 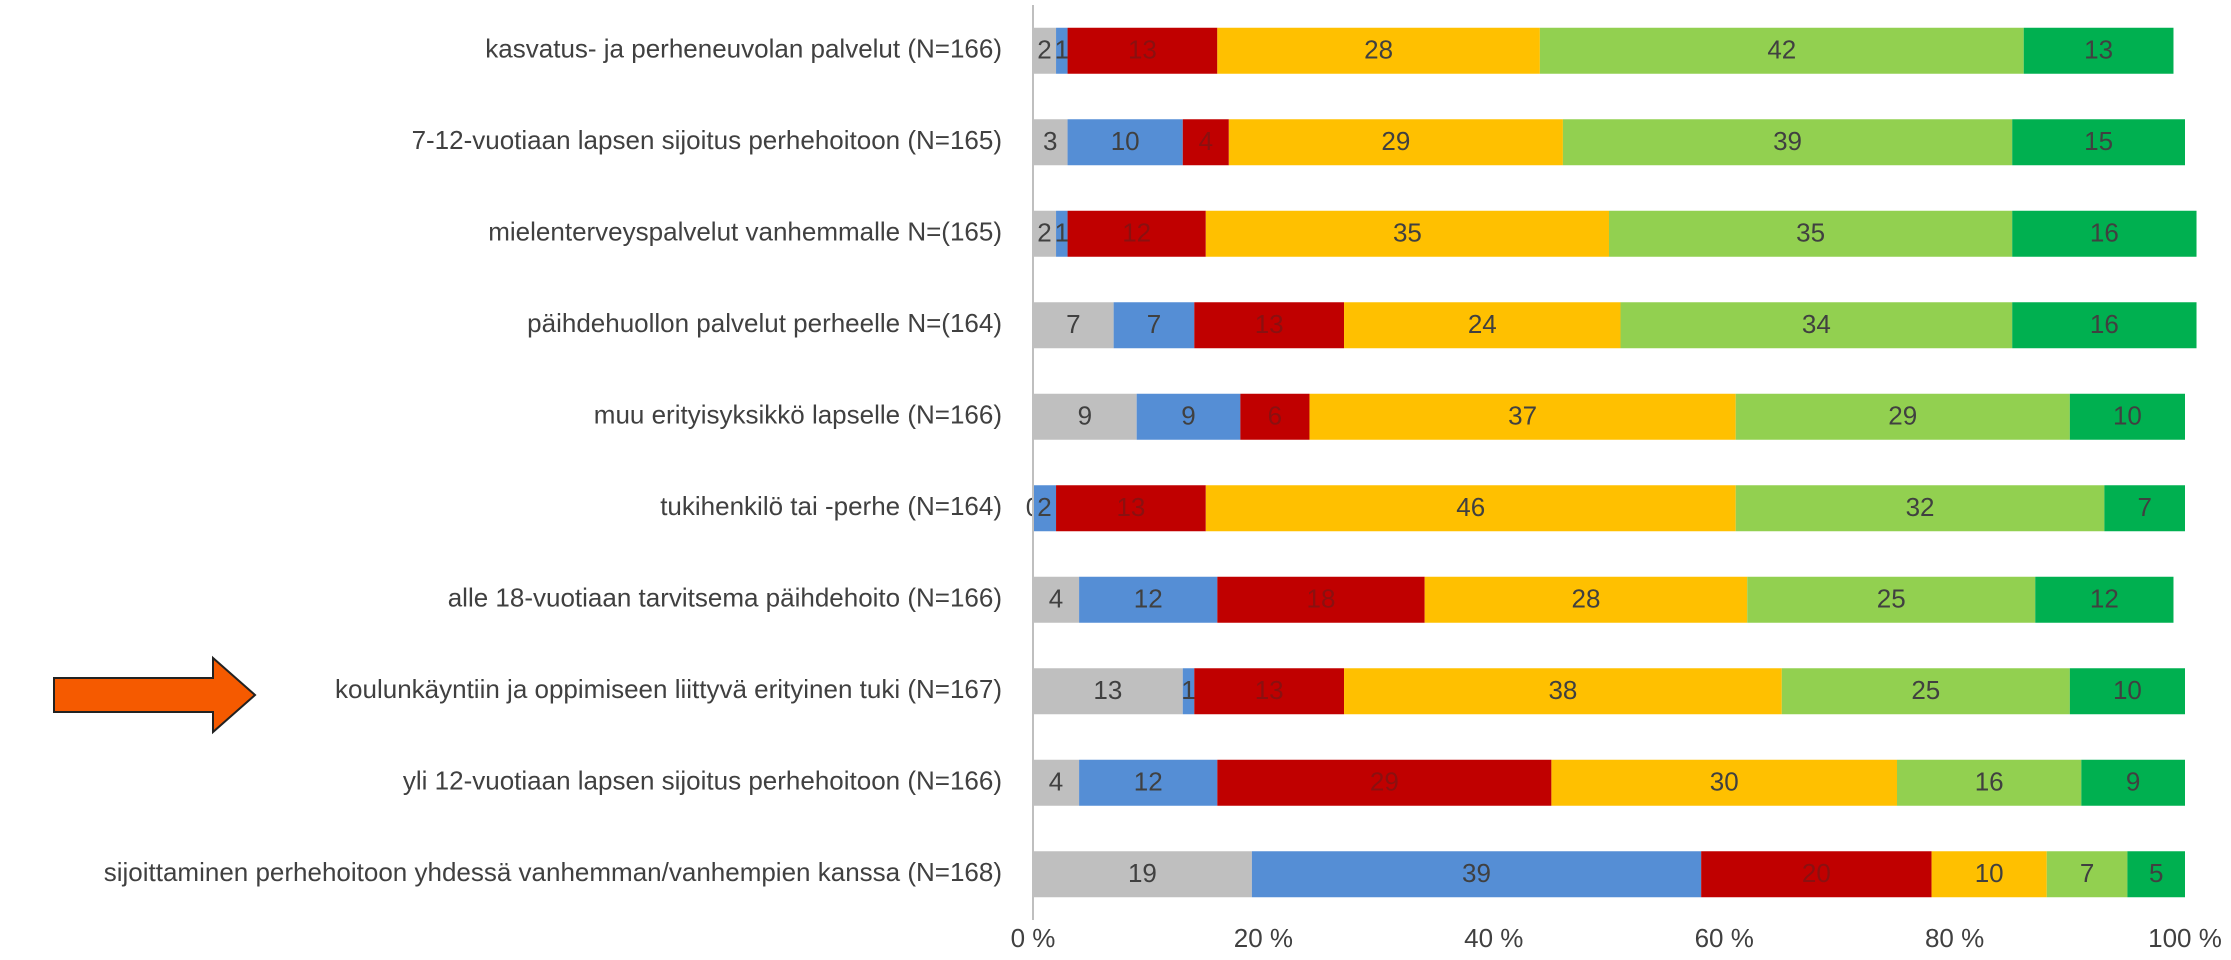 What do you see at coordinates (1816, 324) in the screenshot?
I see `value-label: 34` at bounding box center [1816, 324].